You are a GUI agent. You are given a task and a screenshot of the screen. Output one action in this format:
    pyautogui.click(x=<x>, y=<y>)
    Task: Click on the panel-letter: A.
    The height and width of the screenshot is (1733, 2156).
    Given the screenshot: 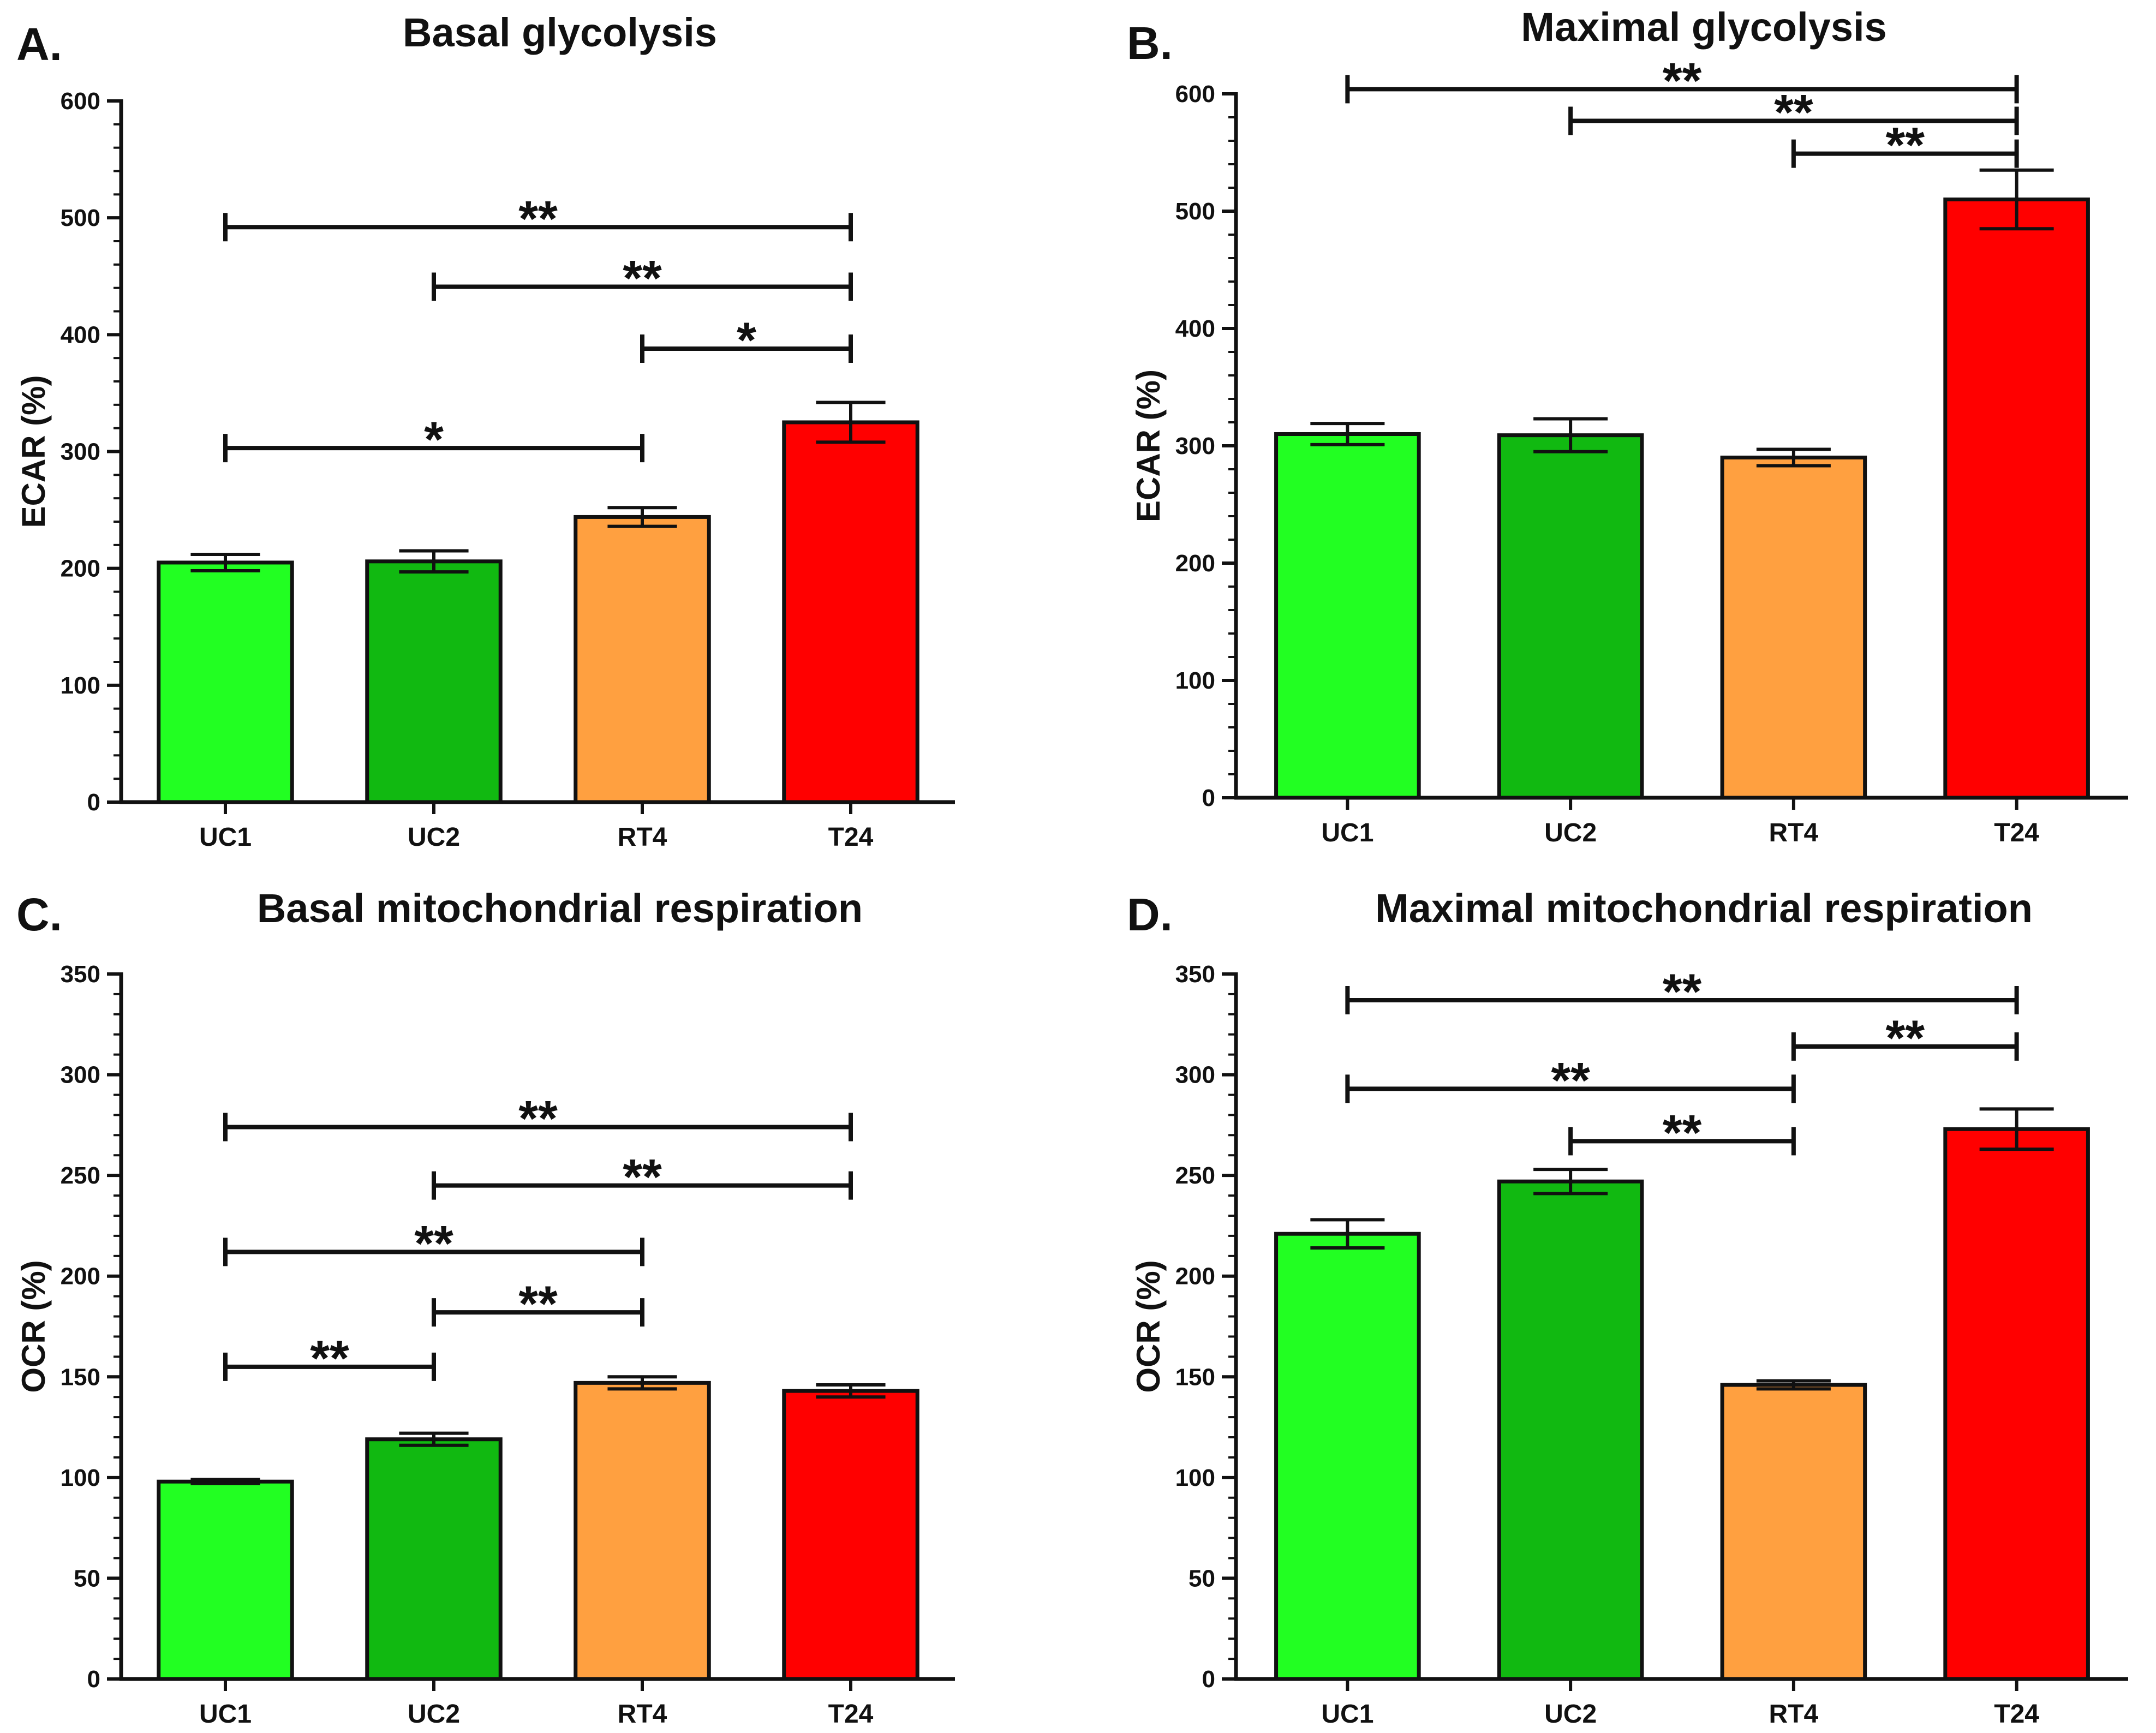 What is the action you would take?
    pyautogui.click(x=39, y=44)
    